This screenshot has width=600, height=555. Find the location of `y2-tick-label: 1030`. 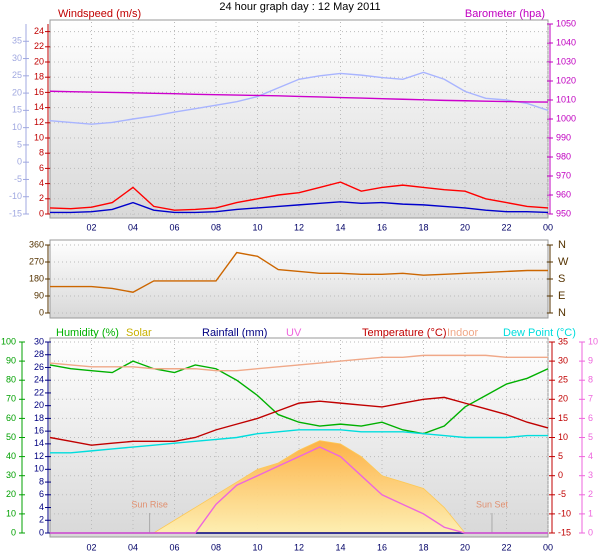

y2-tick-label: 1030 is located at coordinates (566, 61).